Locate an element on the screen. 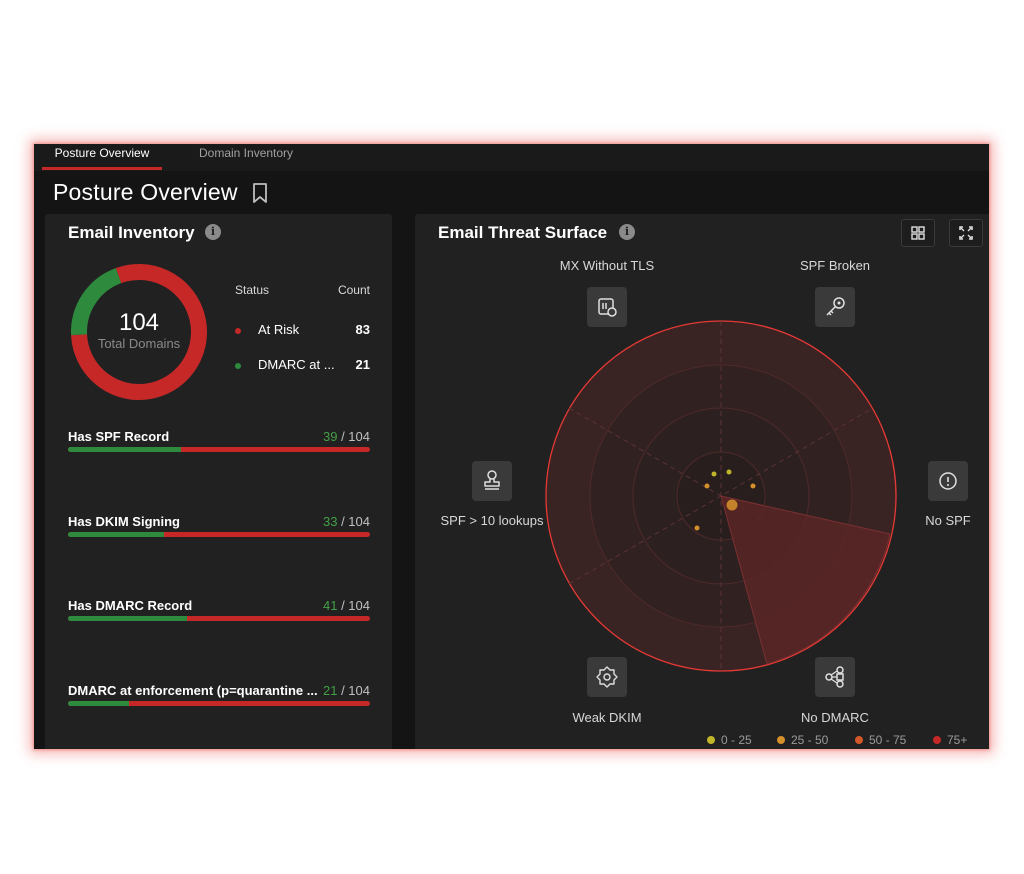 The width and height of the screenshot is (1024, 874). legend-item: 25 - 50 is located at coordinates (802, 740).